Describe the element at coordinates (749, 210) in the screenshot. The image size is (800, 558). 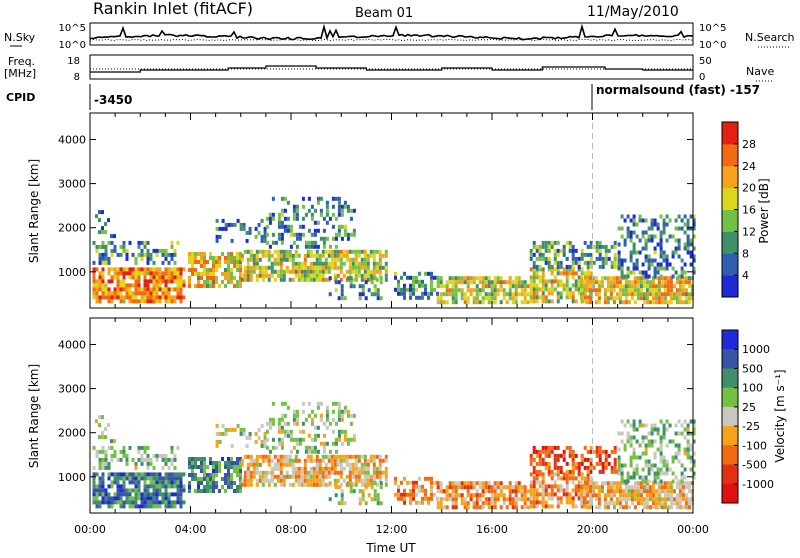
I see `power-colorbar-tick-label: 16` at that location.